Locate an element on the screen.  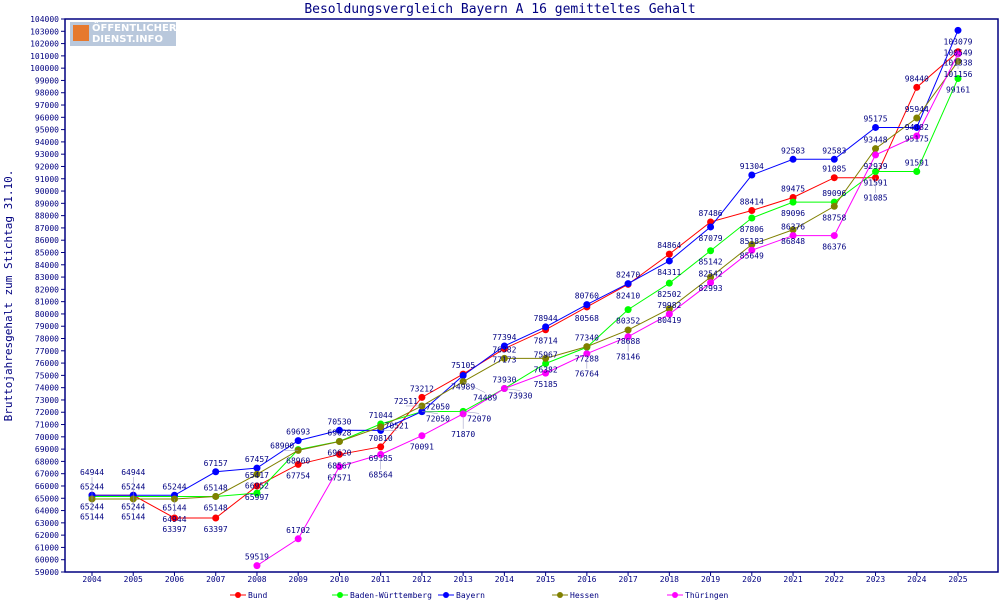
y-tick-label: 63000 is located at coordinates (47, 523).